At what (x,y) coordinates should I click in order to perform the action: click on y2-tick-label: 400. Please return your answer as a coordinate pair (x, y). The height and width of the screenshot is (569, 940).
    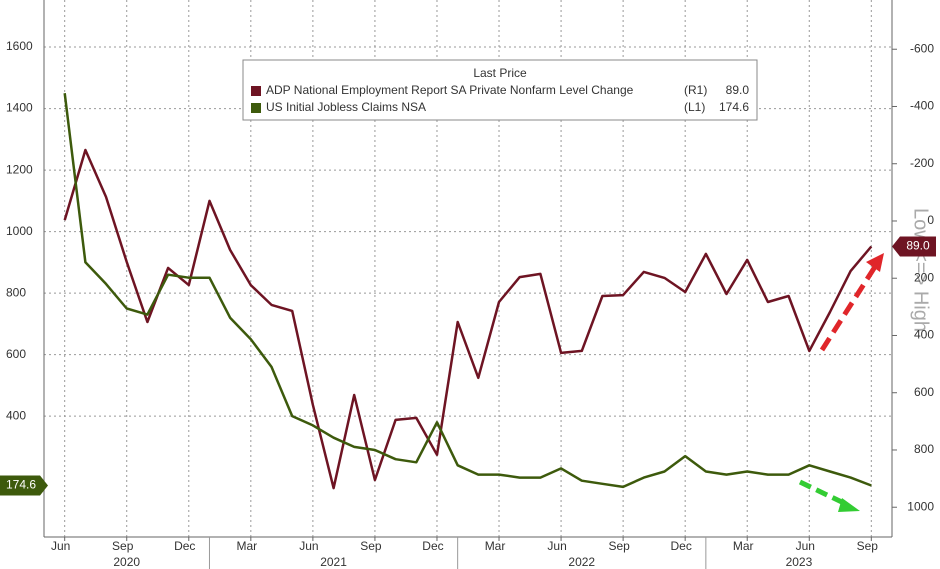
    Looking at the image, I should click on (924, 335).